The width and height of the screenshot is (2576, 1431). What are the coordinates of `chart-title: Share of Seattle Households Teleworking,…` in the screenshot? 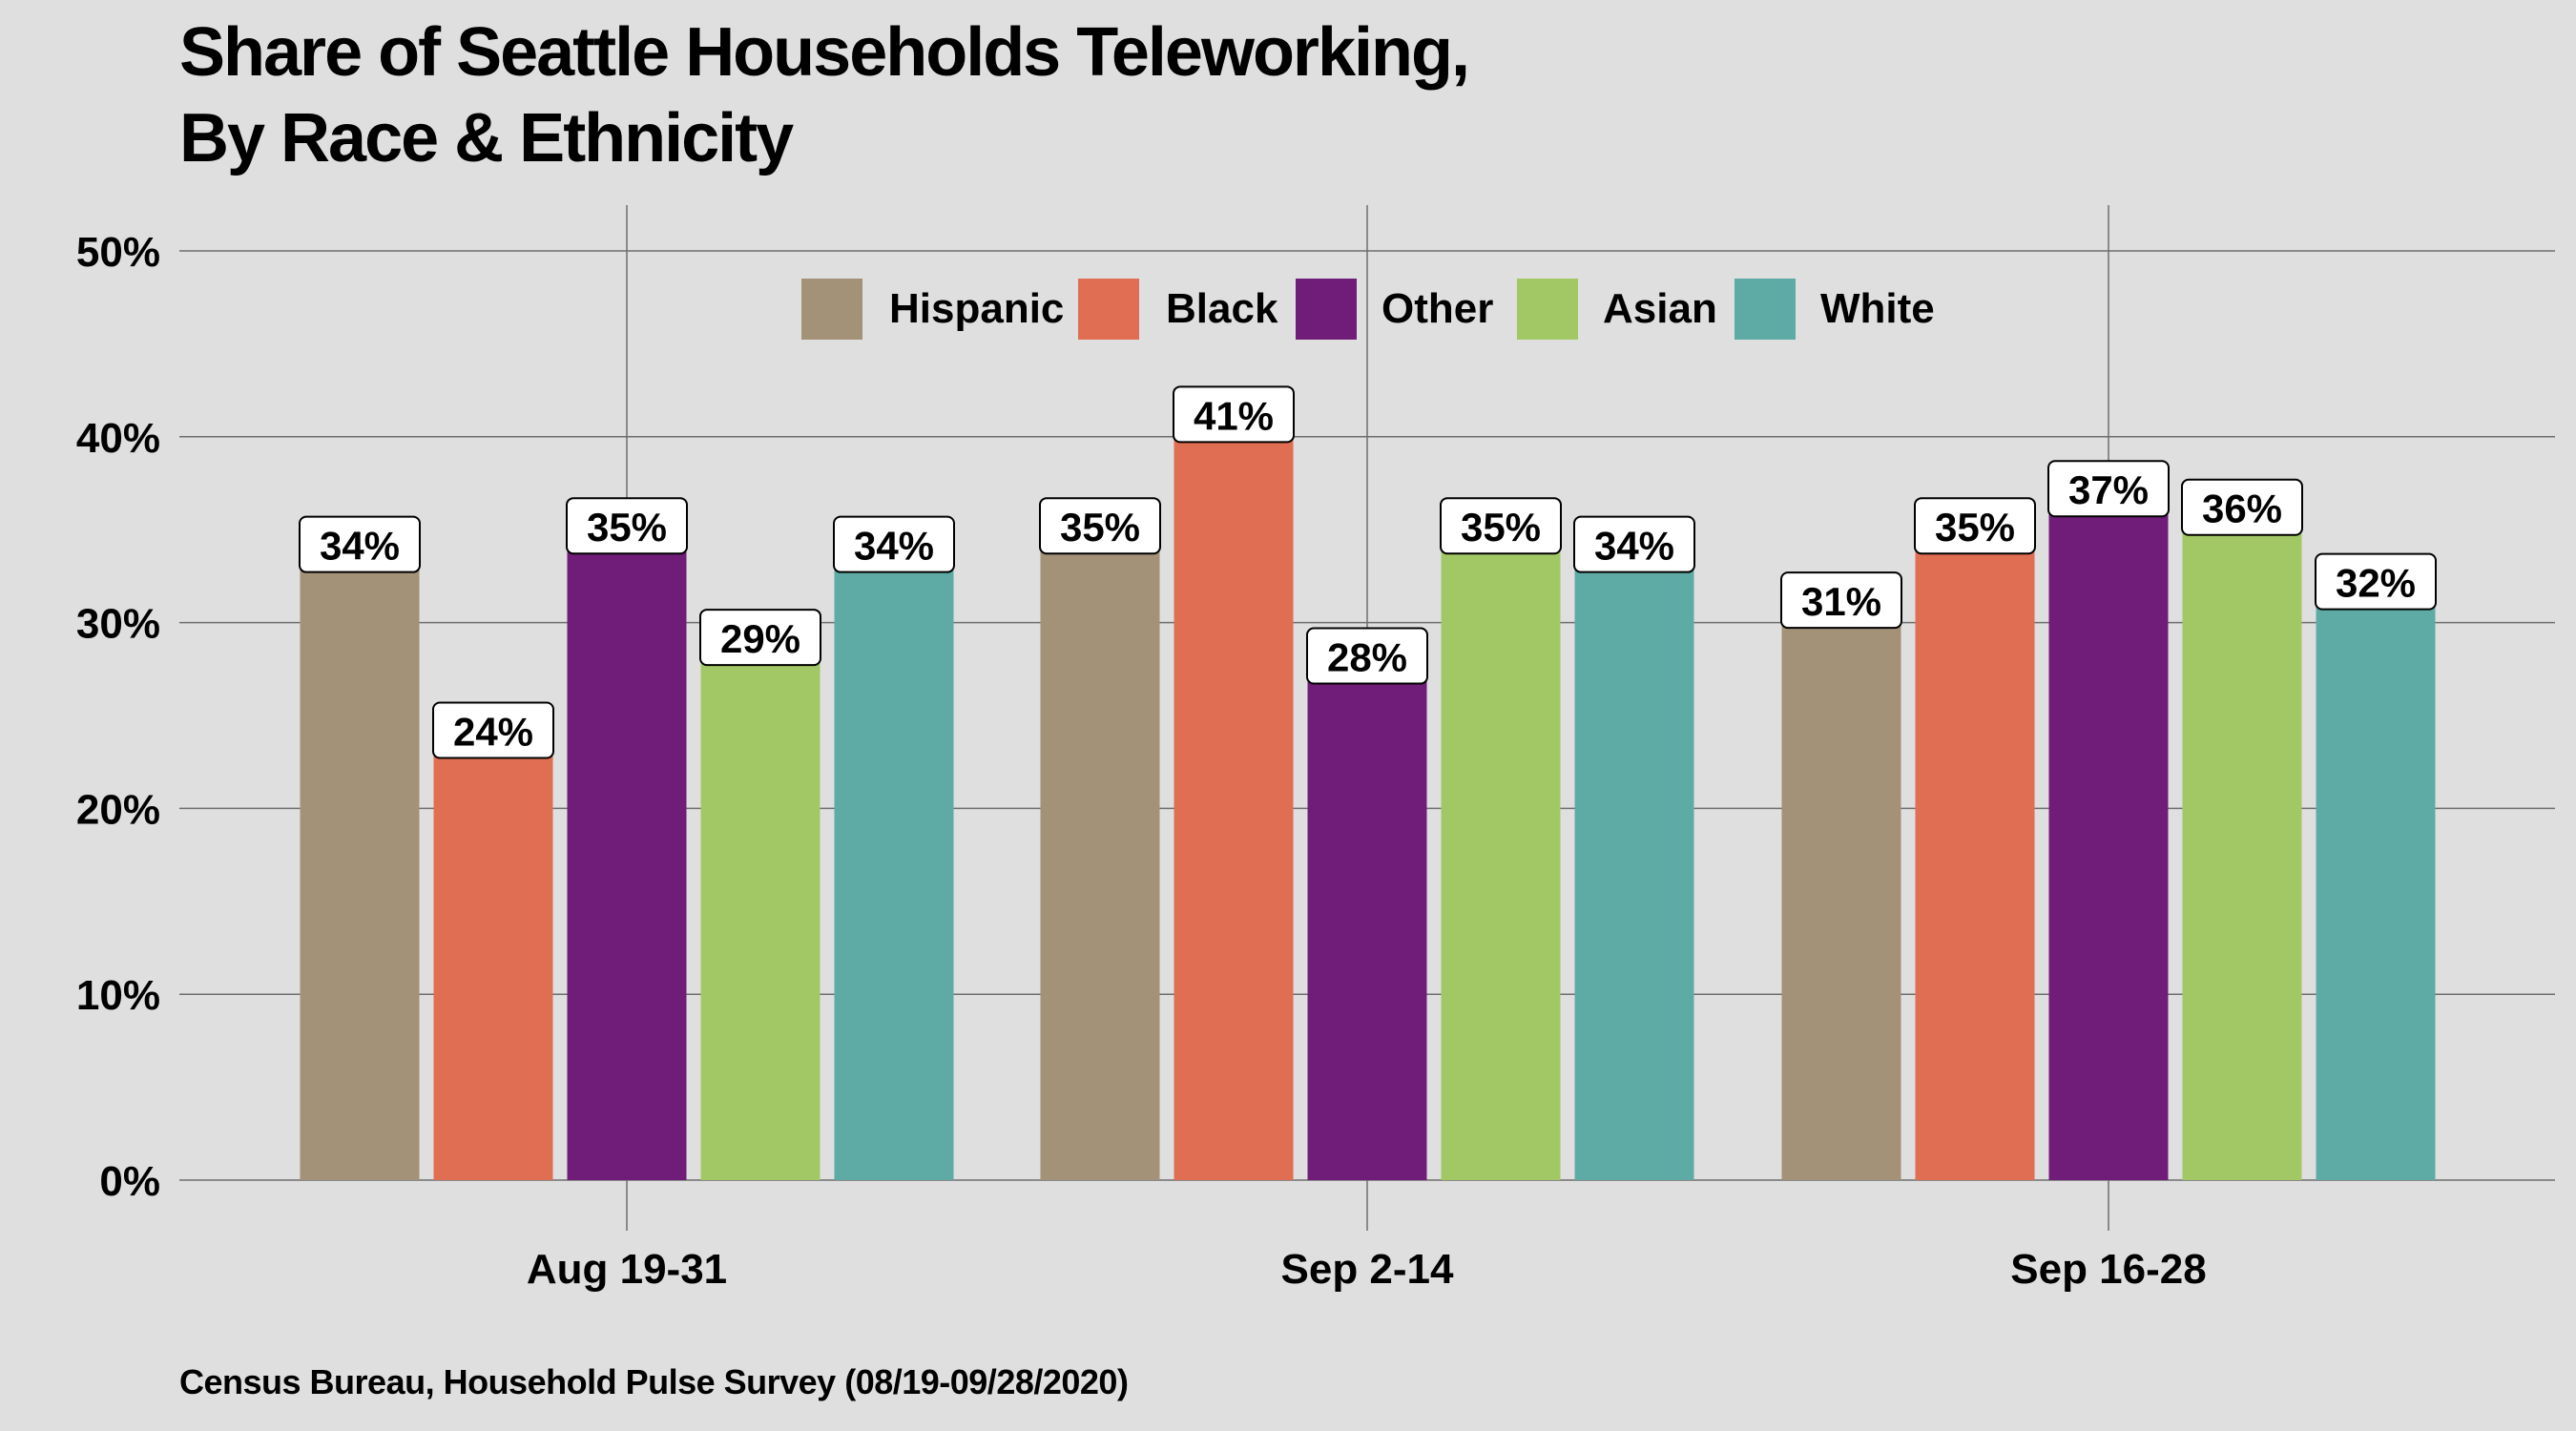 It's located at (824, 95).